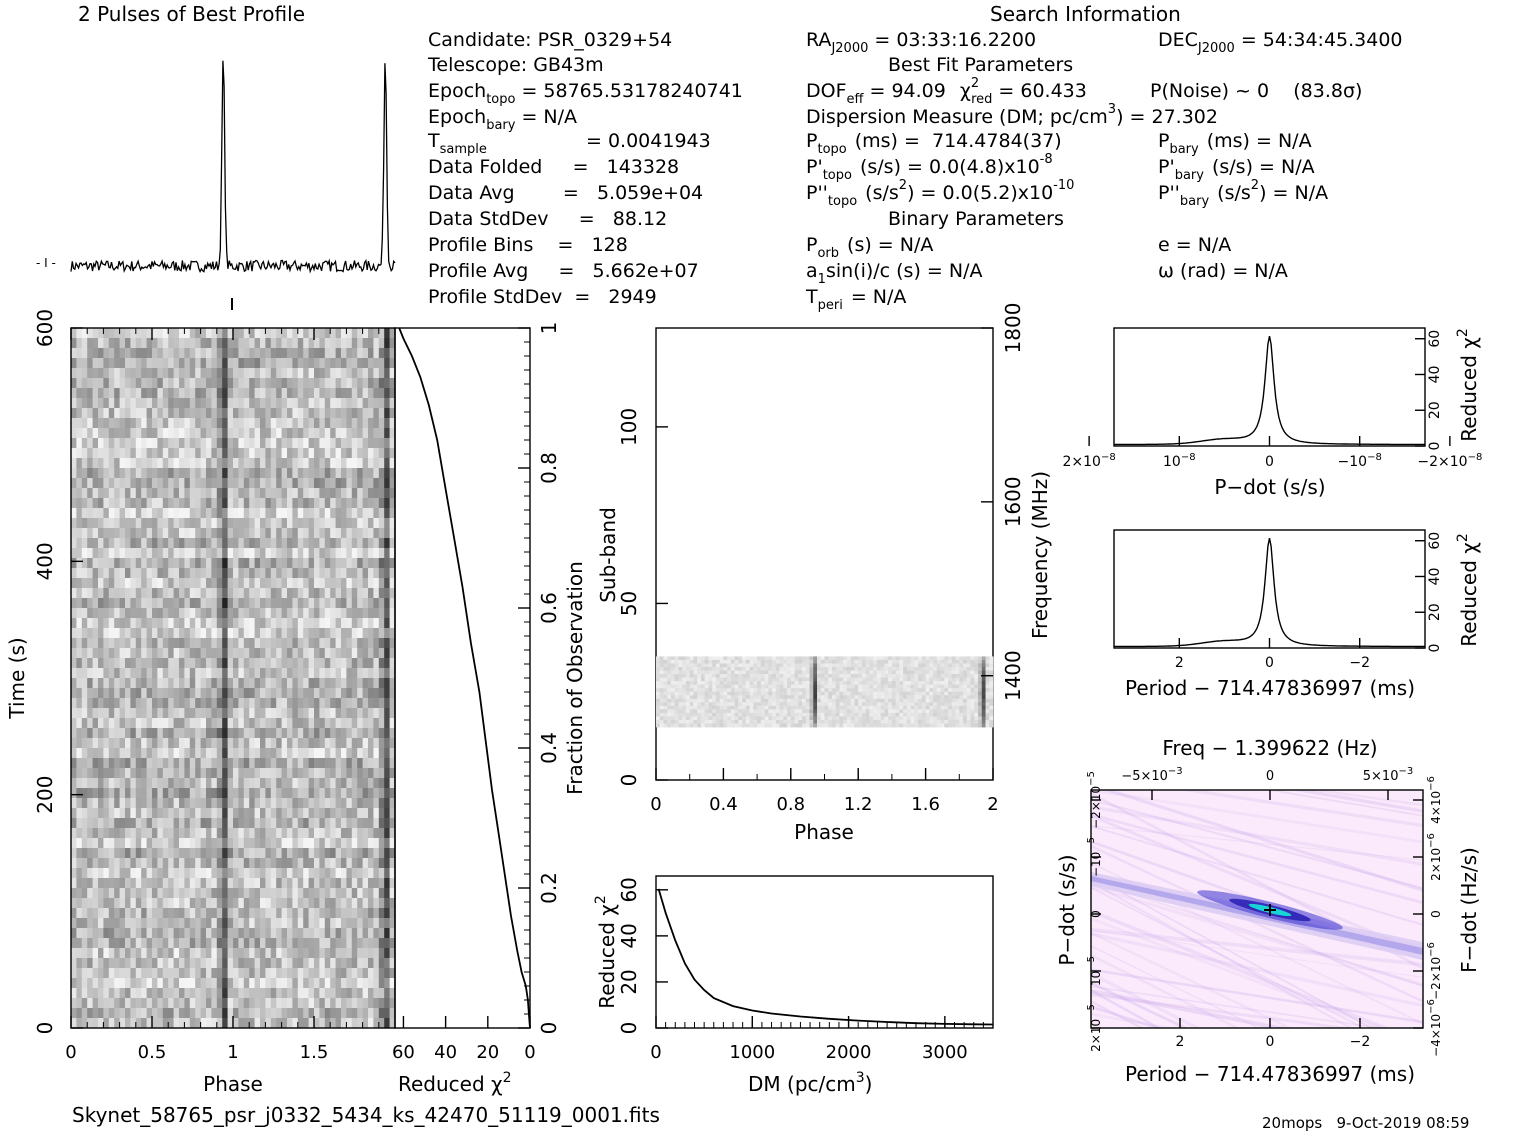  I want to click on ppdot-top-tick: 0, so click(1270, 776).